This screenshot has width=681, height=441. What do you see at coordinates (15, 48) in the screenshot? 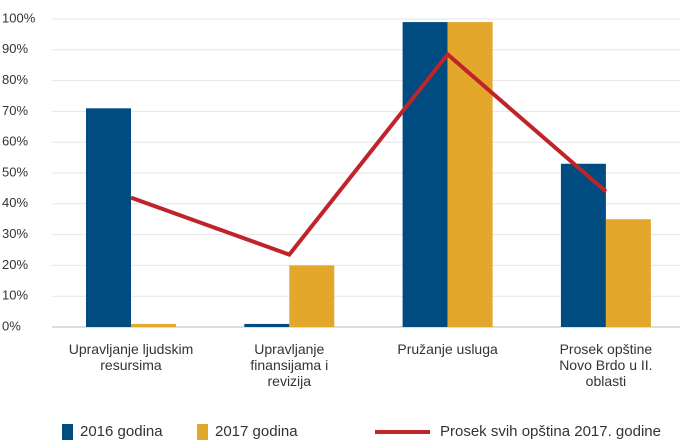
I see `y-tick-label: 90%` at bounding box center [15, 48].